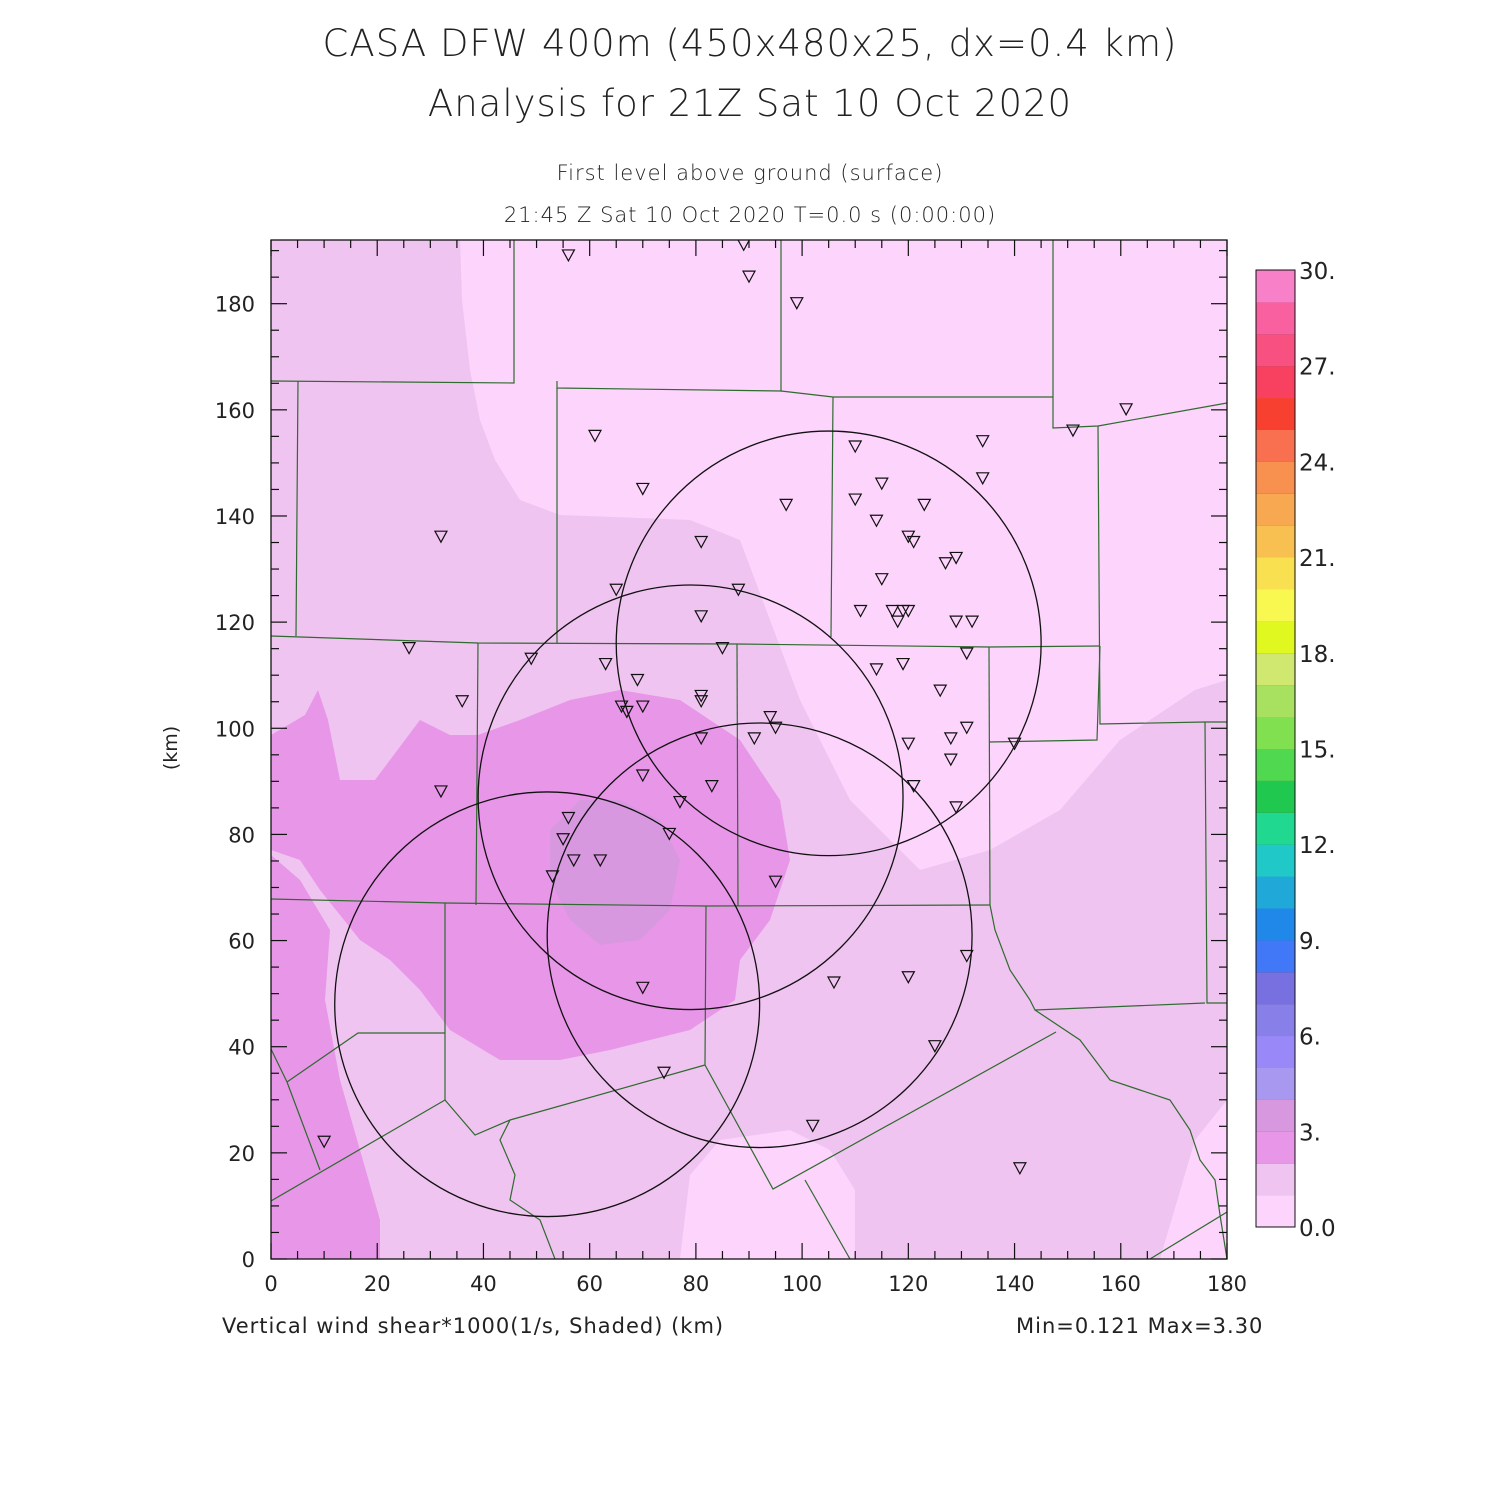 This screenshot has height=1500, width=1500. What do you see at coordinates (235, 782) in the screenshot?
I see `y-tick-labels: 0 20 40 60 80 100 120 140 160 180` at bounding box center [235, 782].